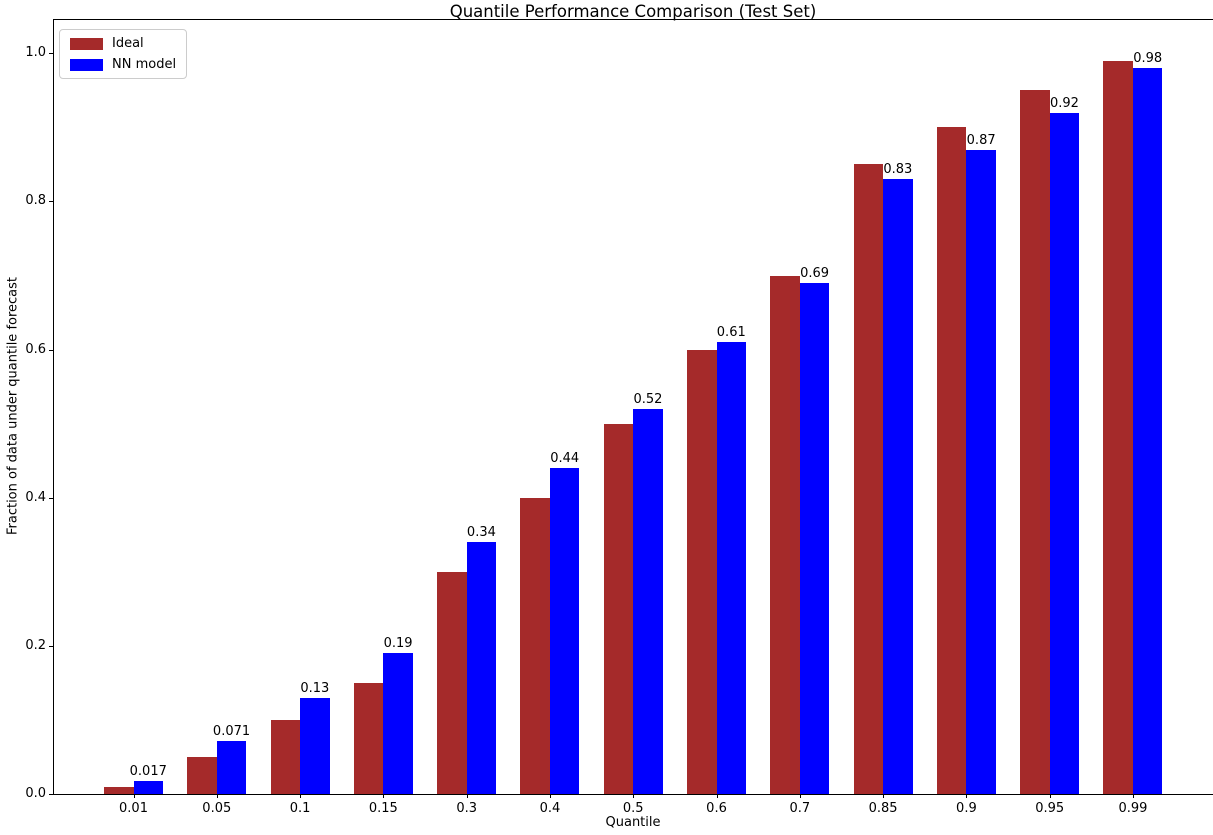 The width and height of the screenshot is (1213, 835). I want to click on bar-value-label: 0.017, so click(148, 772).